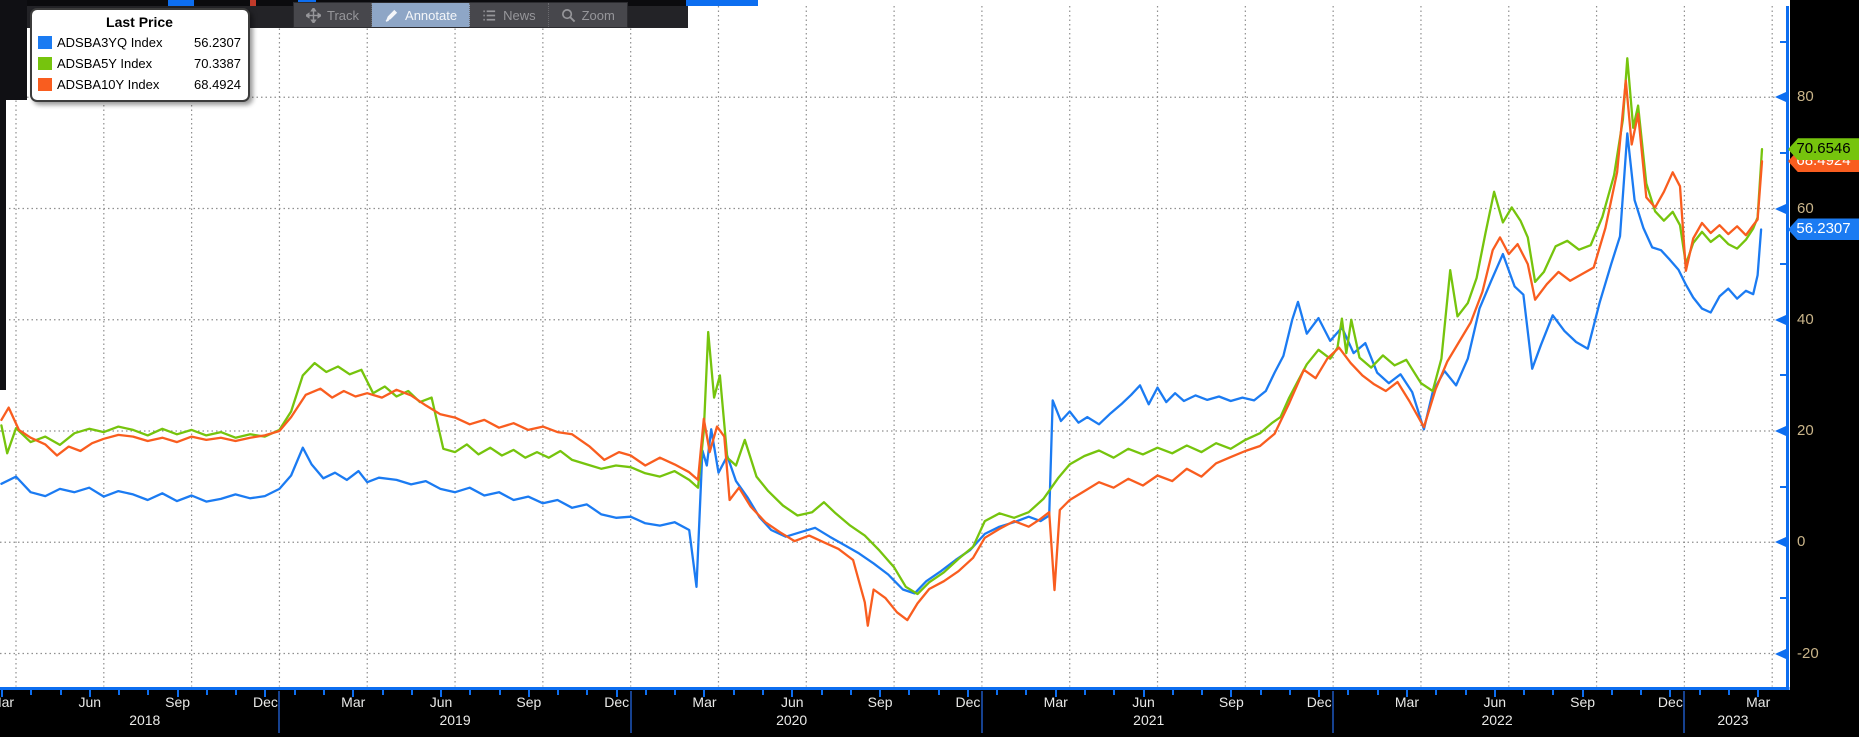  I want to click on annotate-button: Annotate, so click(421, 15).